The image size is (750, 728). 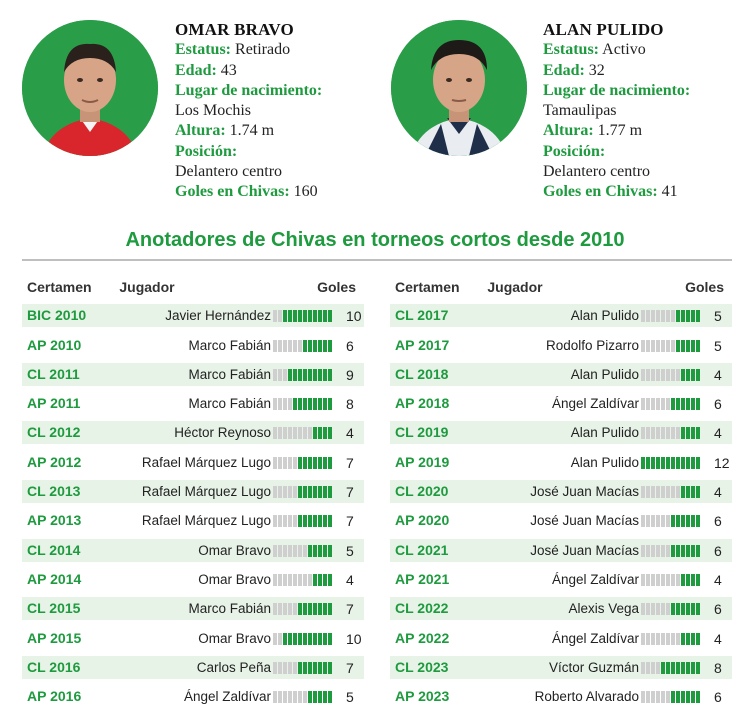 What do you see at coordinates (275, 50) in the screenshot?
I see `status-line: Estatus: Retirado` at bounding box center [275, 50].